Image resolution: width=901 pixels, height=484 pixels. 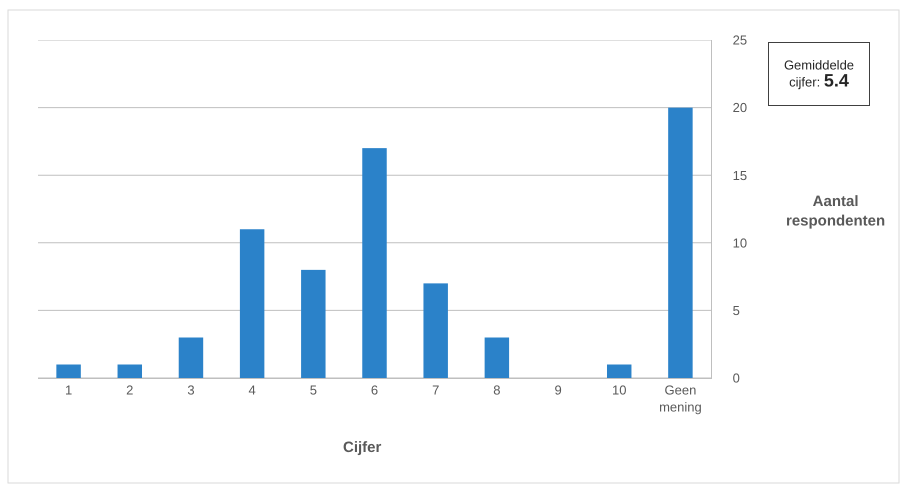 What do you see at coordinates (558, 390) in the screenshot?
I see `x-tick-label: 9` at bounding box center [558, 390].